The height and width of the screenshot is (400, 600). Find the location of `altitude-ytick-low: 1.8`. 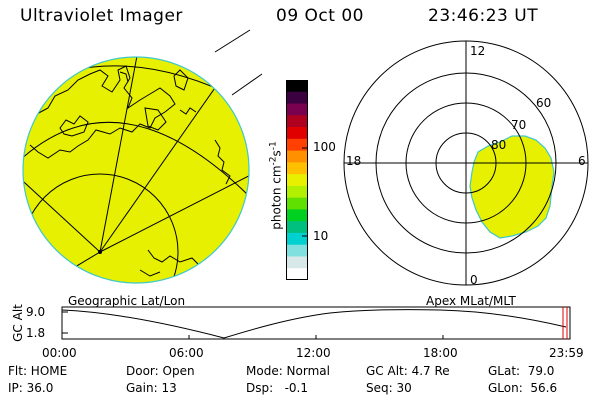

altitude-ytick-low: 1.8 is located at coordinates (36, 333).